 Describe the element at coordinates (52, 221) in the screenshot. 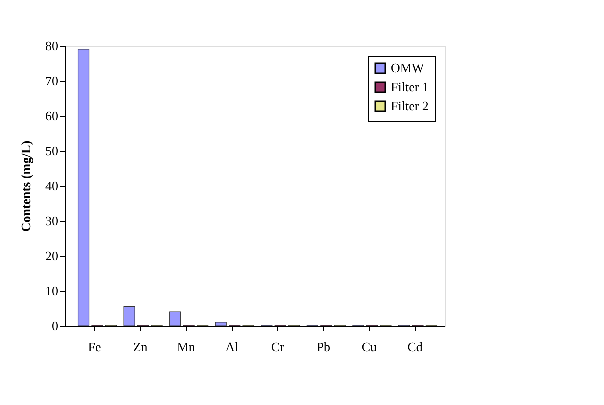

I see `y-tick-label: 30` at that location.